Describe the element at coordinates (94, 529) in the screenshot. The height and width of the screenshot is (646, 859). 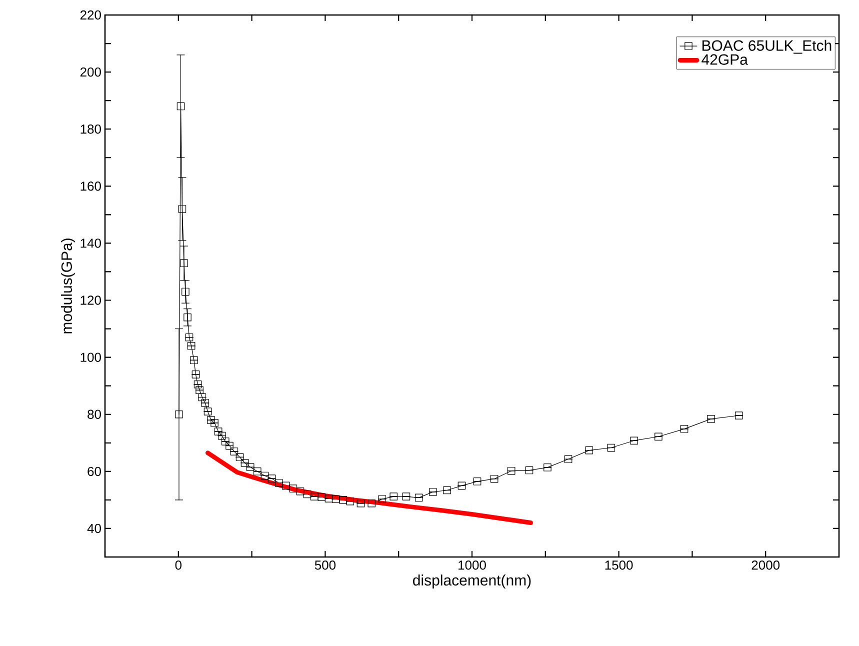
I see `y-tick-label: 40` at that location.